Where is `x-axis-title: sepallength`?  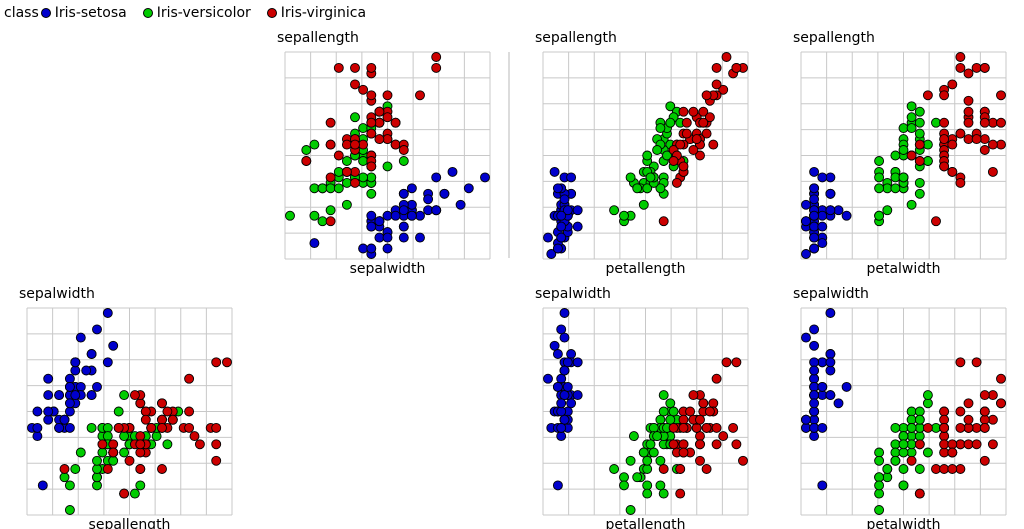 x-axis-title: sepallength is located at coordinates (130, 523).